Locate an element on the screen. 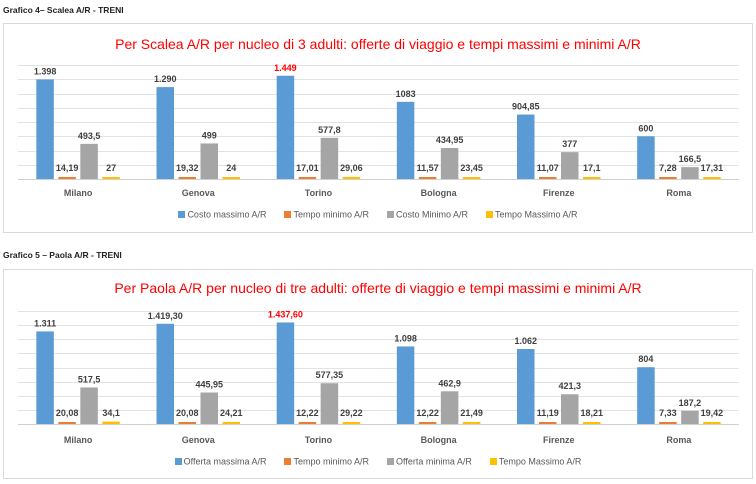 The width and height of the screenshot is (756, 484). data-label: 445,95 is located at coordinates (209, 385).